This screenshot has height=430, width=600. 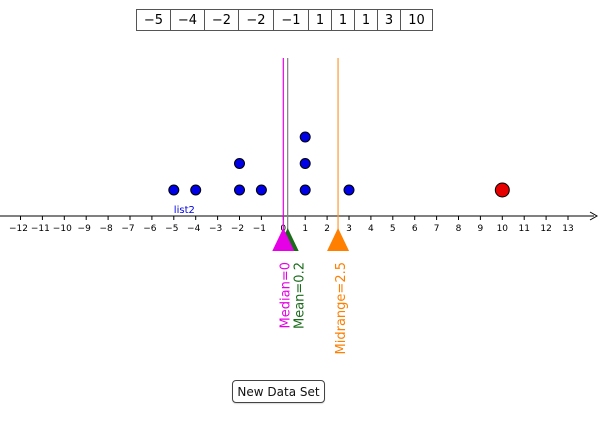 What do you see at coordinates (320, 20) in the screenshot?
I see `data-value-cell: 1` at bounding box center [320, 20].